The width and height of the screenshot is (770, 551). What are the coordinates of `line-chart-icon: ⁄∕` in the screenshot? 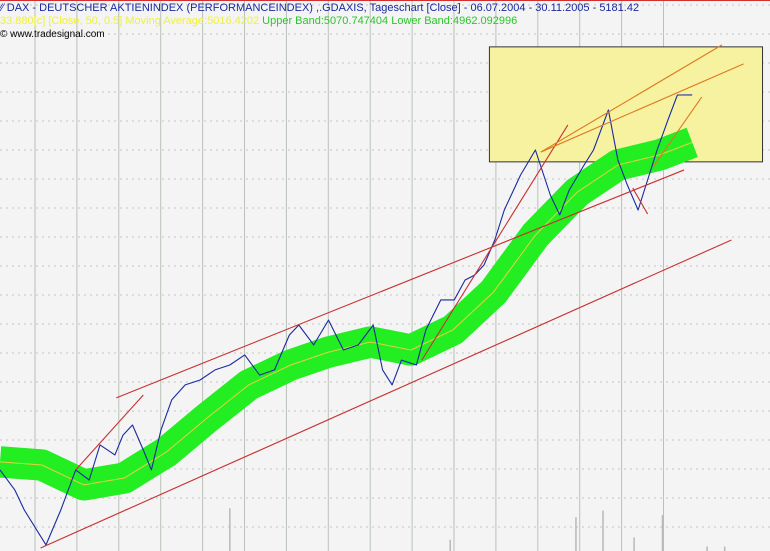 It's located at (2, 8).